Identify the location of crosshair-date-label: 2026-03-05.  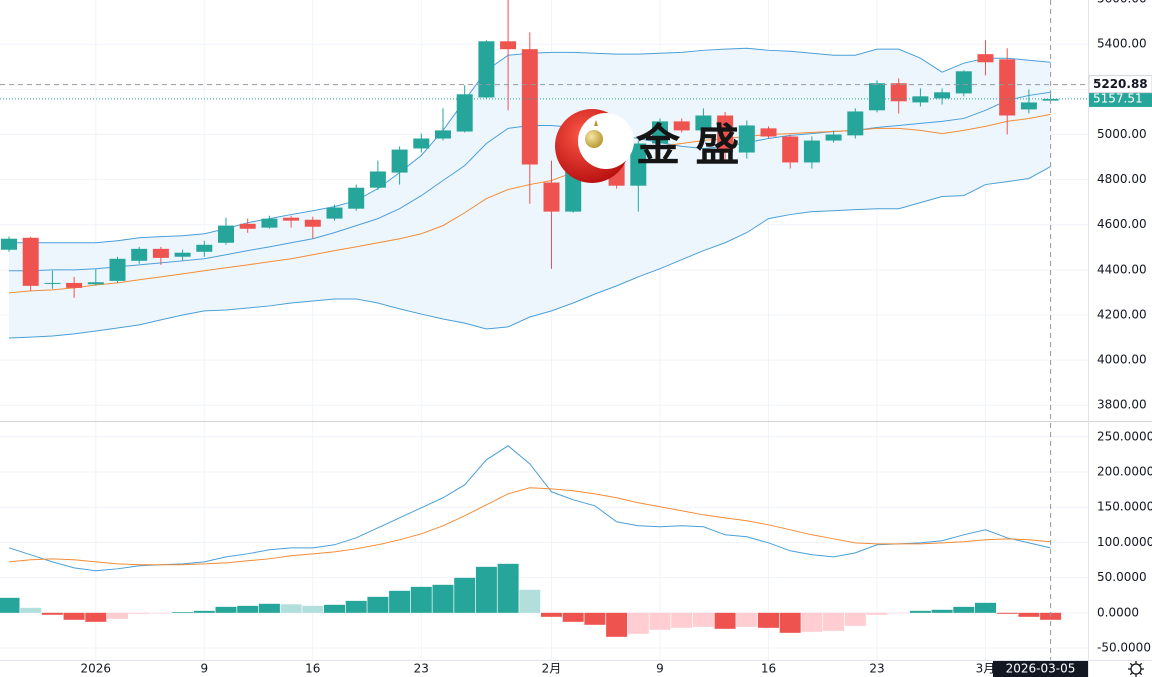
(1041, 669).